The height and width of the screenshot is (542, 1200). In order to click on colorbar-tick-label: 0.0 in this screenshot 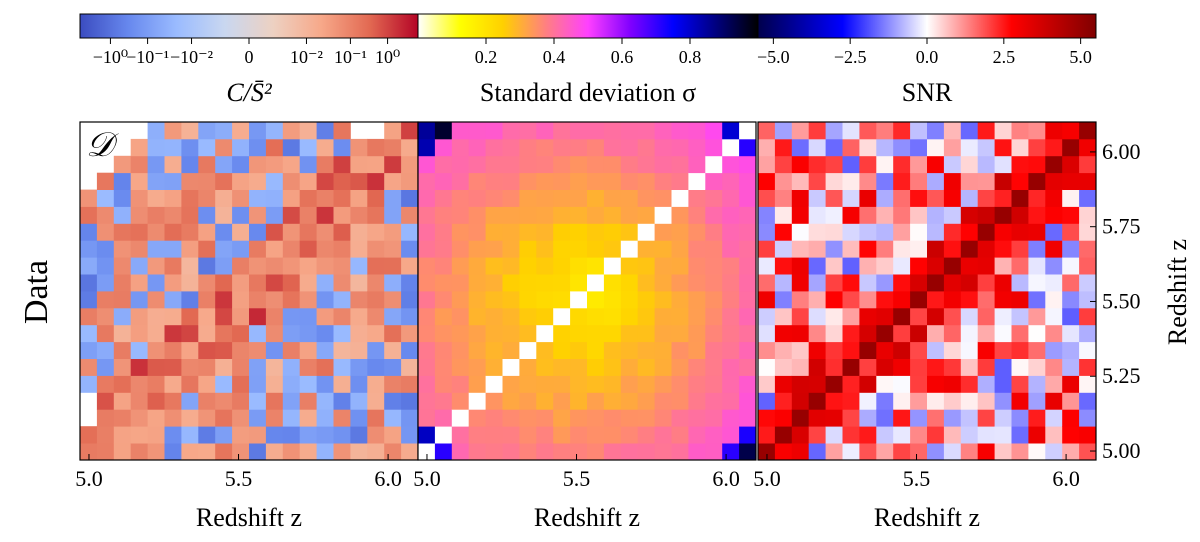, I will do `click(927, 57)`.